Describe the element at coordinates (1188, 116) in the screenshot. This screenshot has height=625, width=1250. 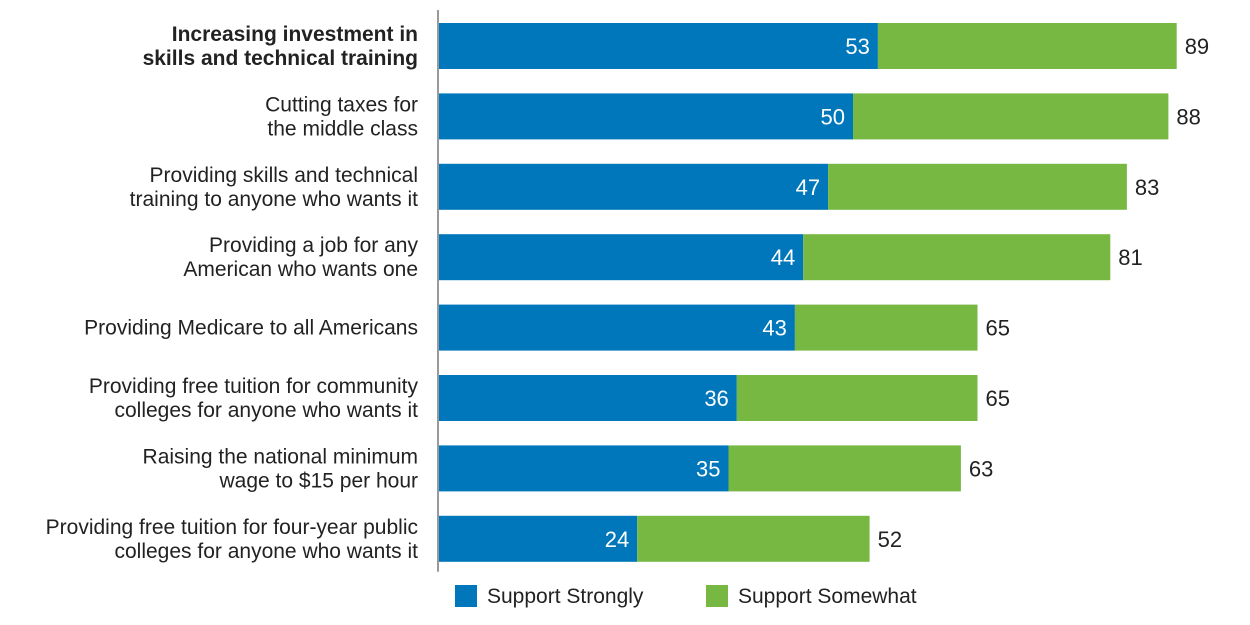
I see `total-label: 88` at that location.